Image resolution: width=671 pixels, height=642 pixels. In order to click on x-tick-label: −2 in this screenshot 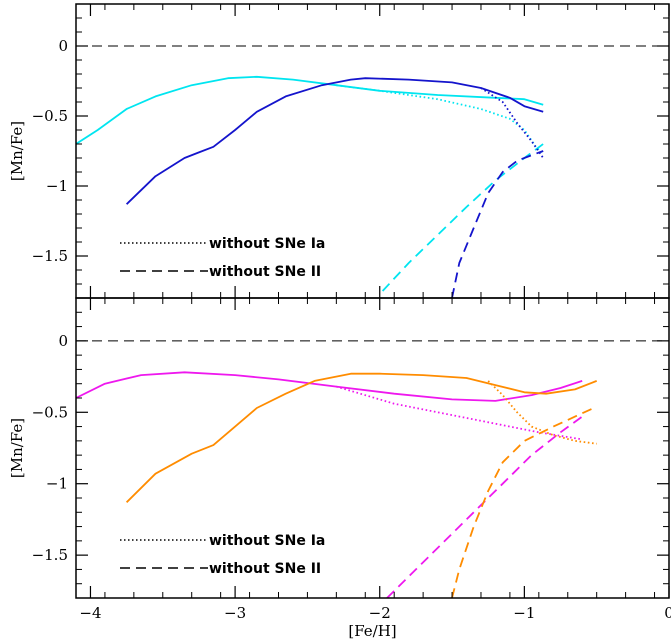, I will do `click(380, 613)`.